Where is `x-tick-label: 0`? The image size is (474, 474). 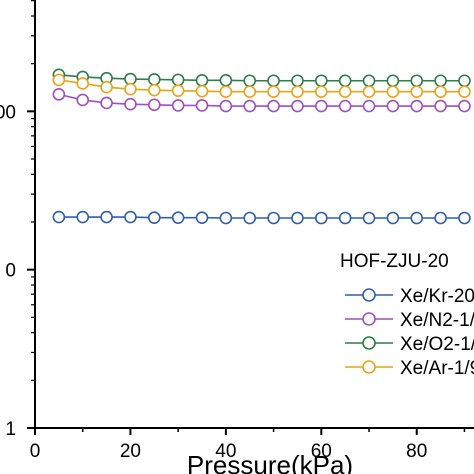
x-tick-label: 0 is located at coordinates (35, 451).